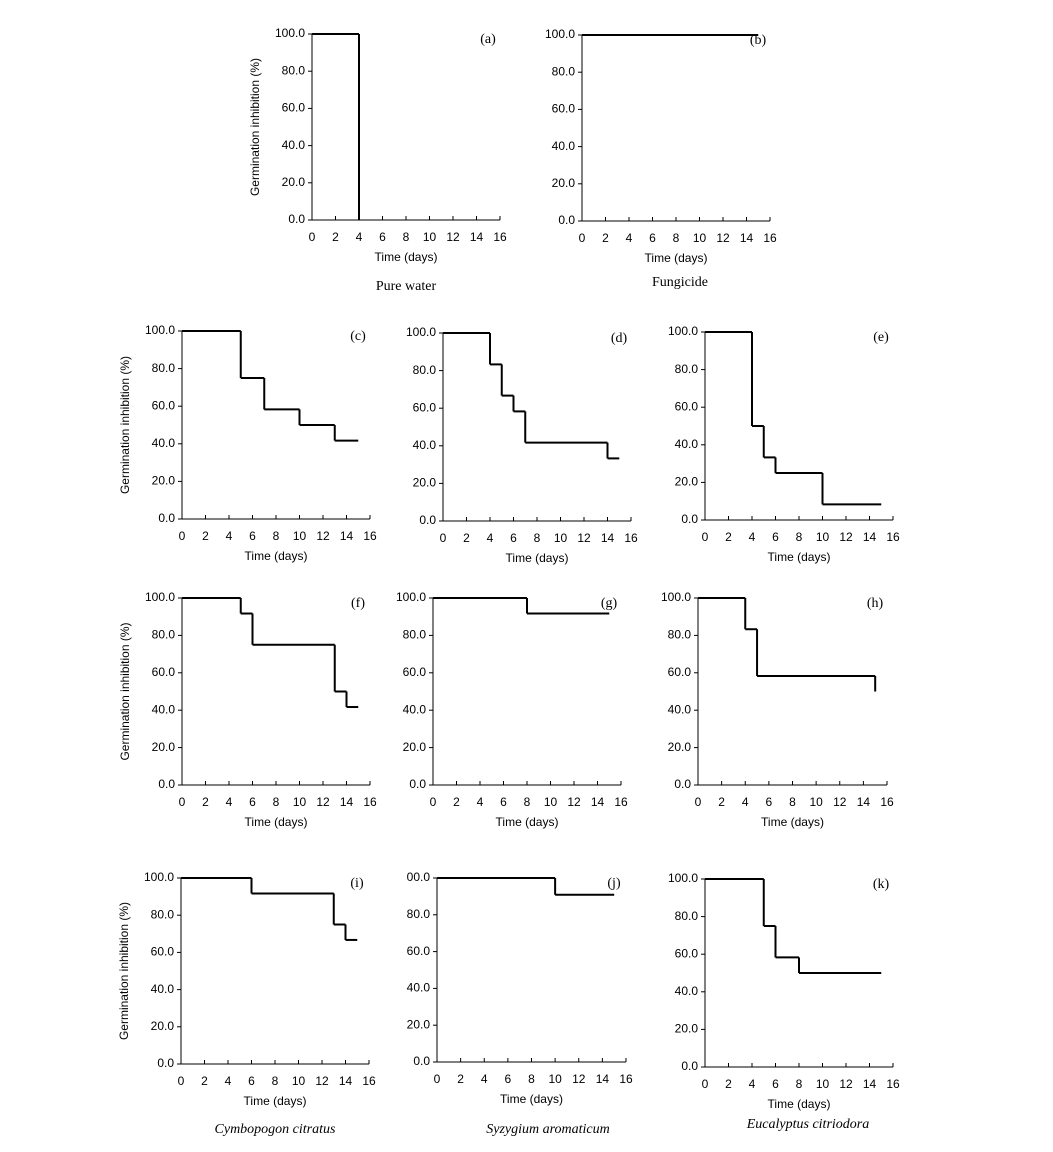 This screenshot has width=1053, height=1152. I want to click on caption: Syzygium aromaticum, so click(548, 1129).